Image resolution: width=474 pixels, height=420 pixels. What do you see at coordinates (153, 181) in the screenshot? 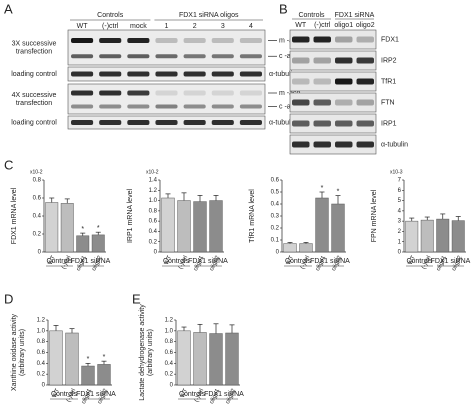
I see `y-tick-label: 1.4` at bounding box center [153, 181].